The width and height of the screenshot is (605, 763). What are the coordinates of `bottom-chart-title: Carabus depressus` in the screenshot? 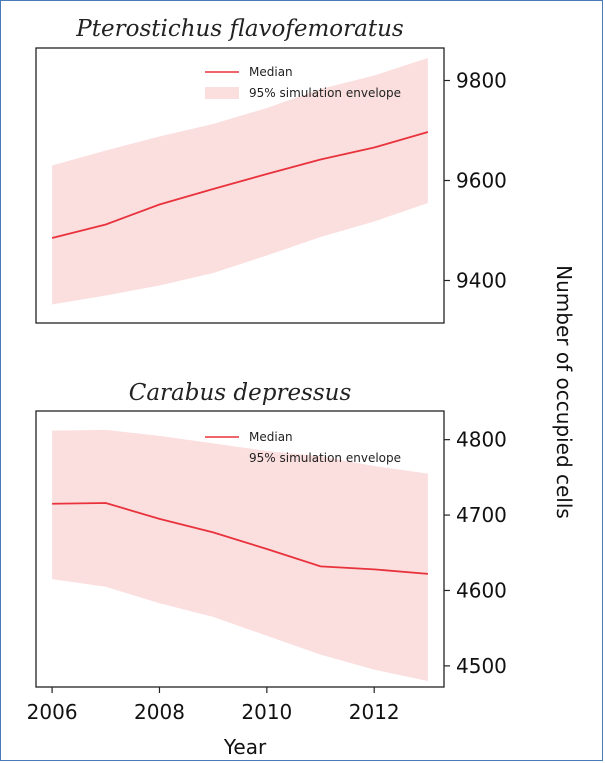 It's located at (240, 393).